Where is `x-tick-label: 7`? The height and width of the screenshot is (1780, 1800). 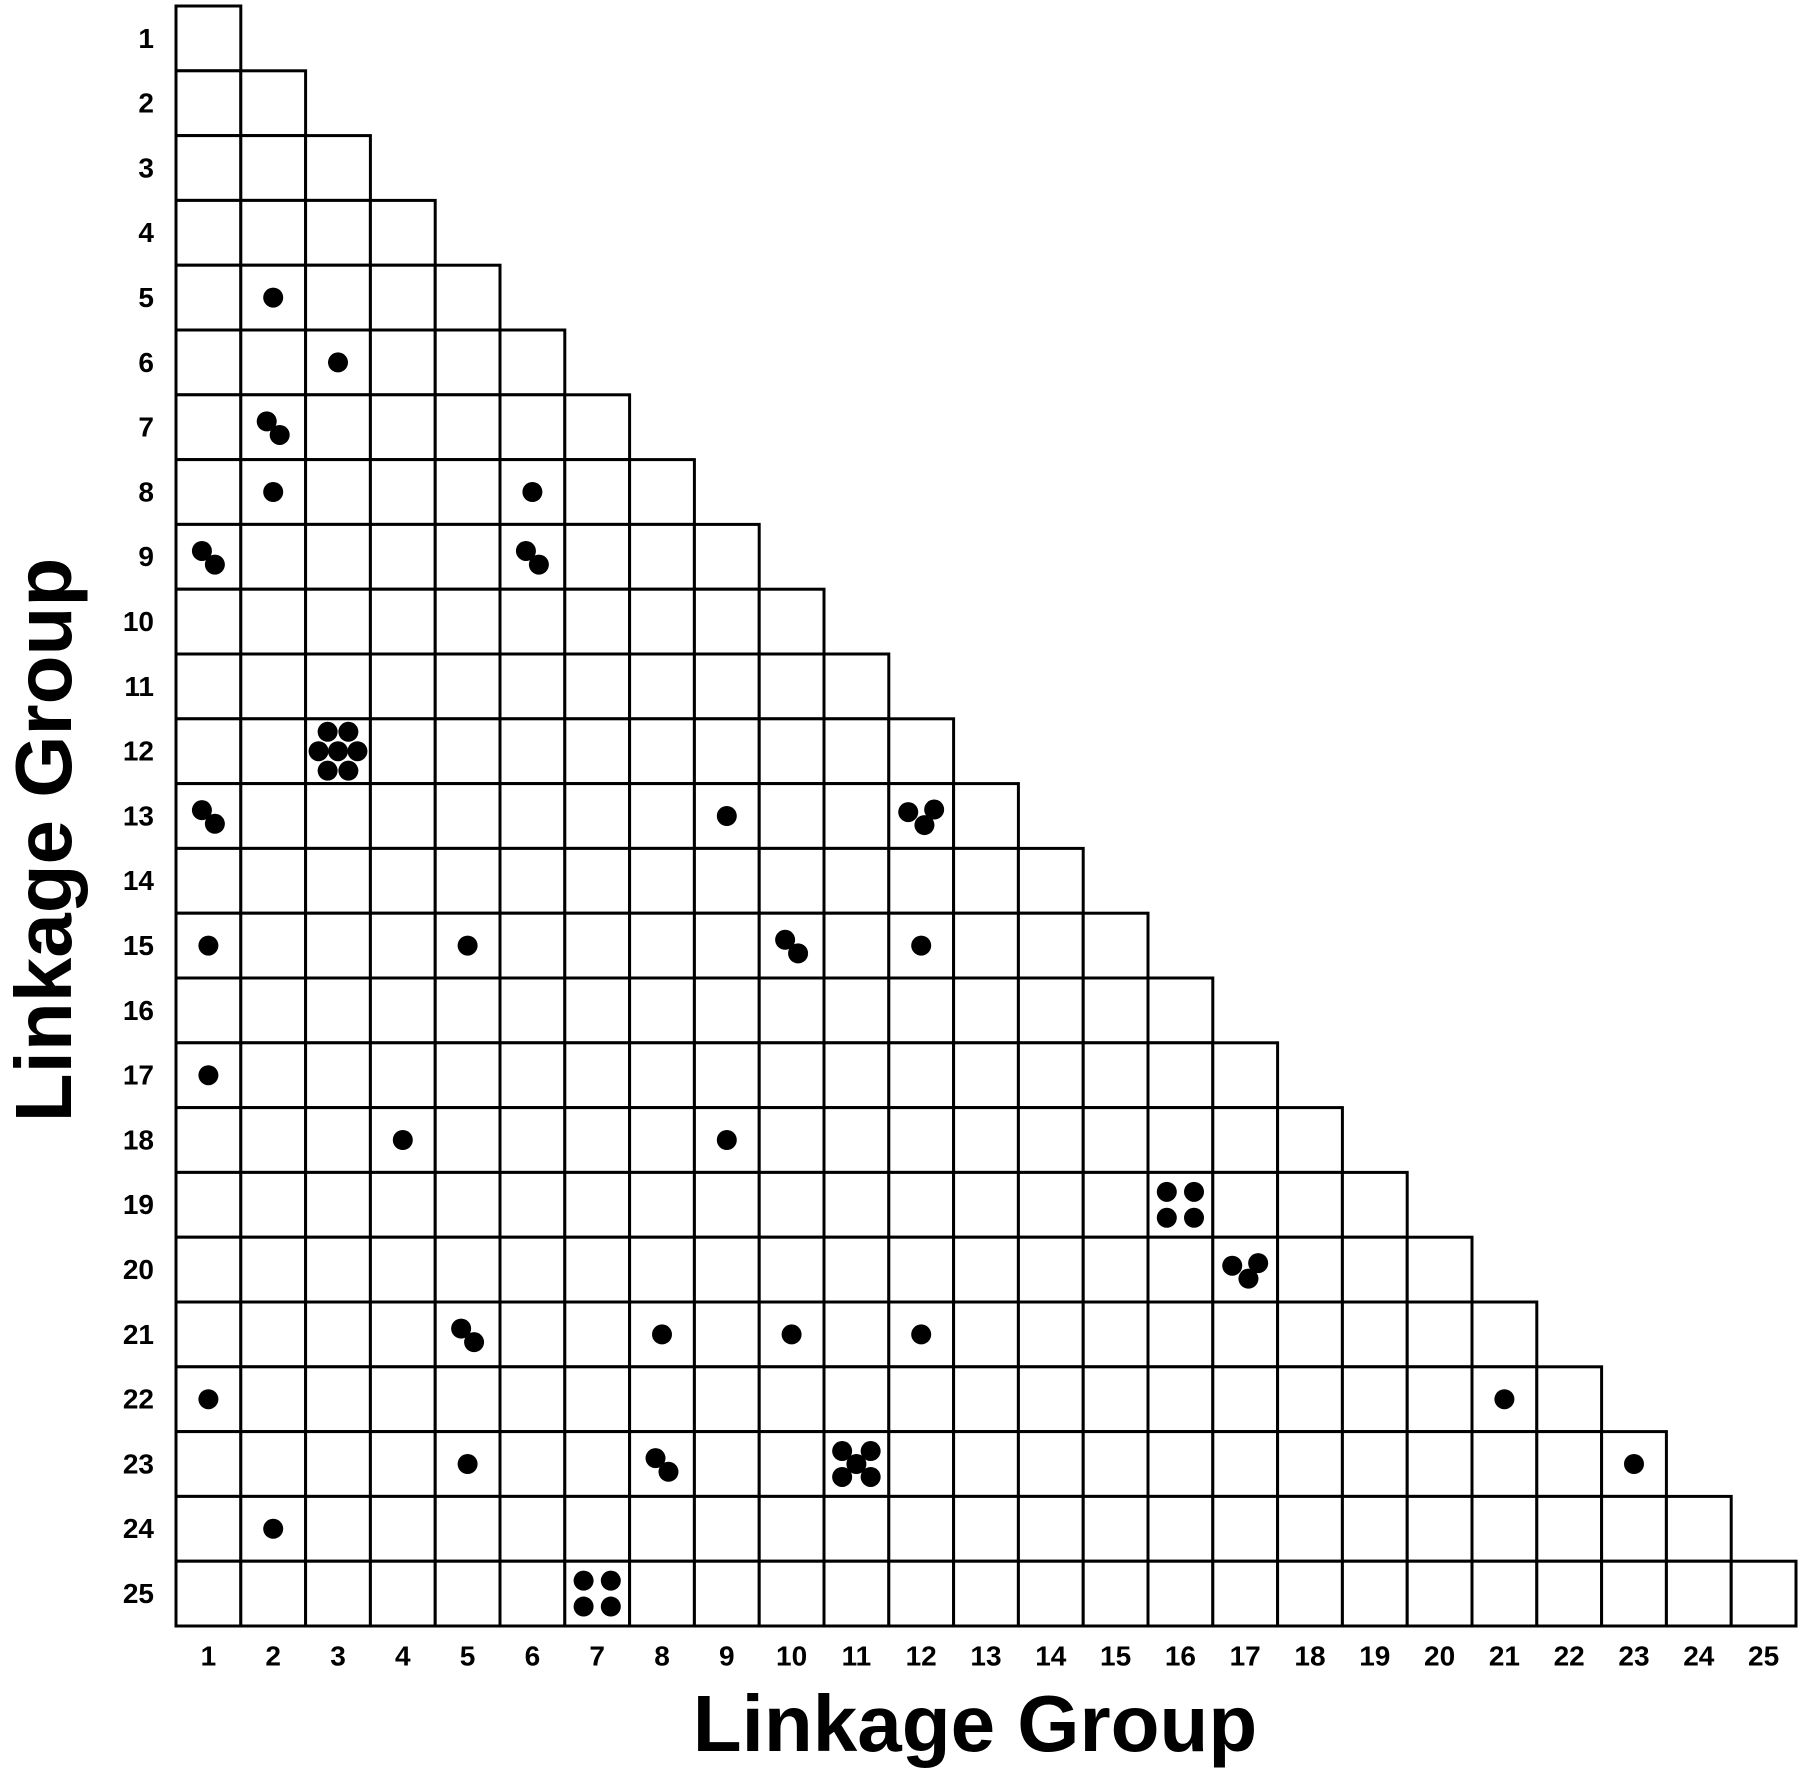 x-tick-label: 7 is located at coordinates (597, 1655).